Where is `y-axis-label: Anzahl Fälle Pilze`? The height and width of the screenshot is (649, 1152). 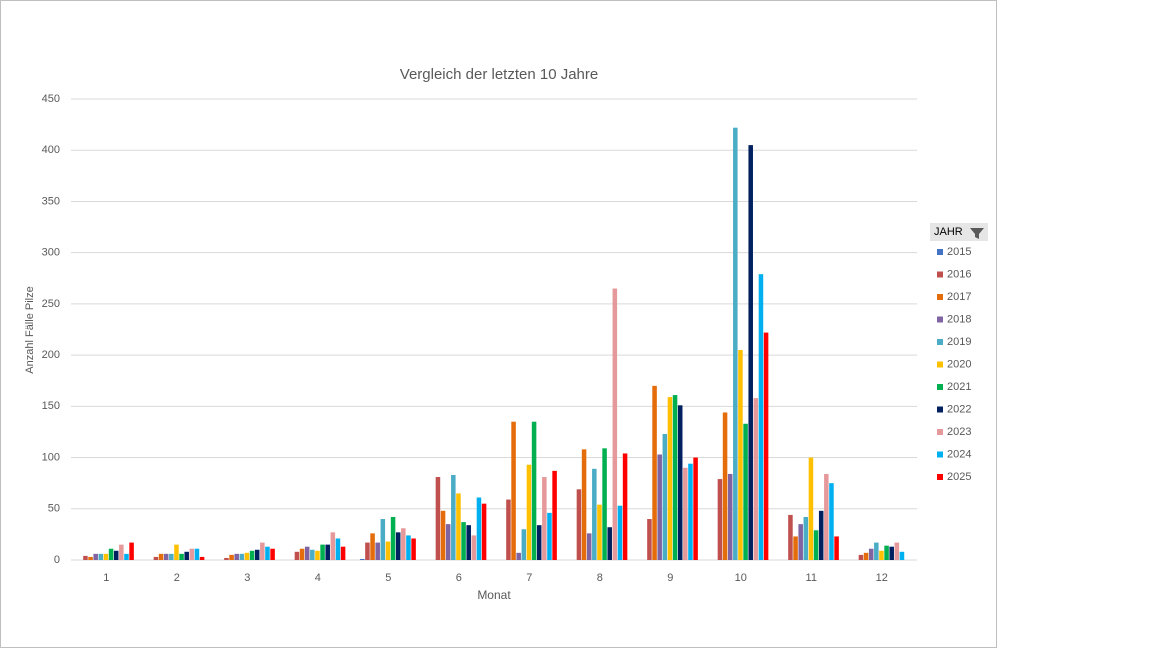 y-axis-label: Anzahl Fälle Pilze is located at coordinates (30, 329).